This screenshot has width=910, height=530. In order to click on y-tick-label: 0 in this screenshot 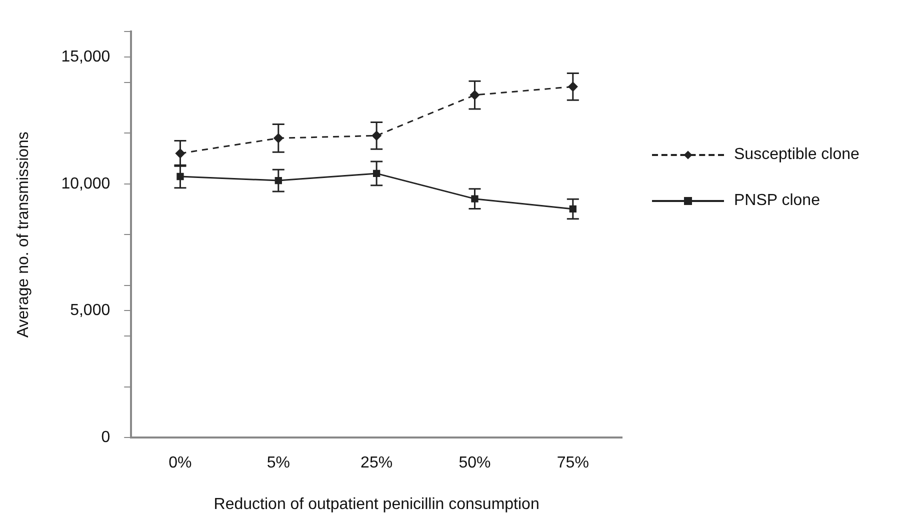, I will do `click(105, 437)`.